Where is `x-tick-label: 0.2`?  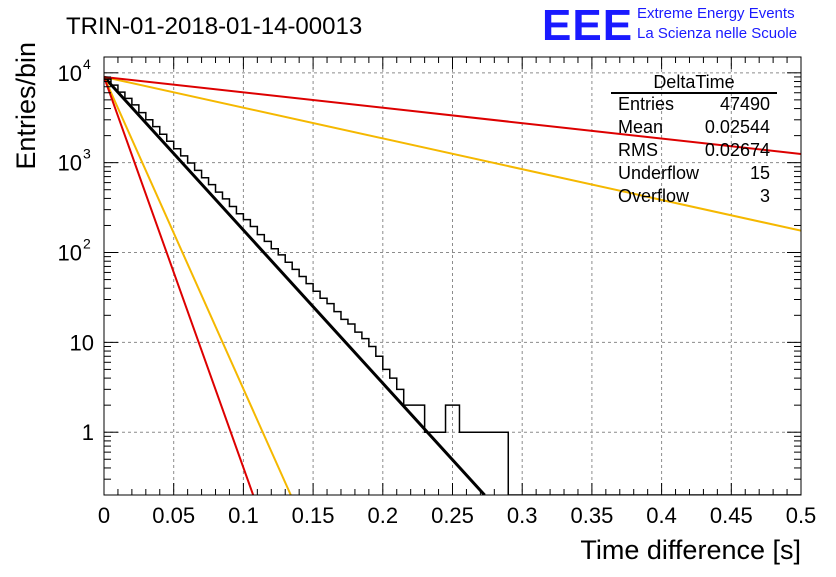 x-tick-label: 0.2 is located at coordinates (383, 515).